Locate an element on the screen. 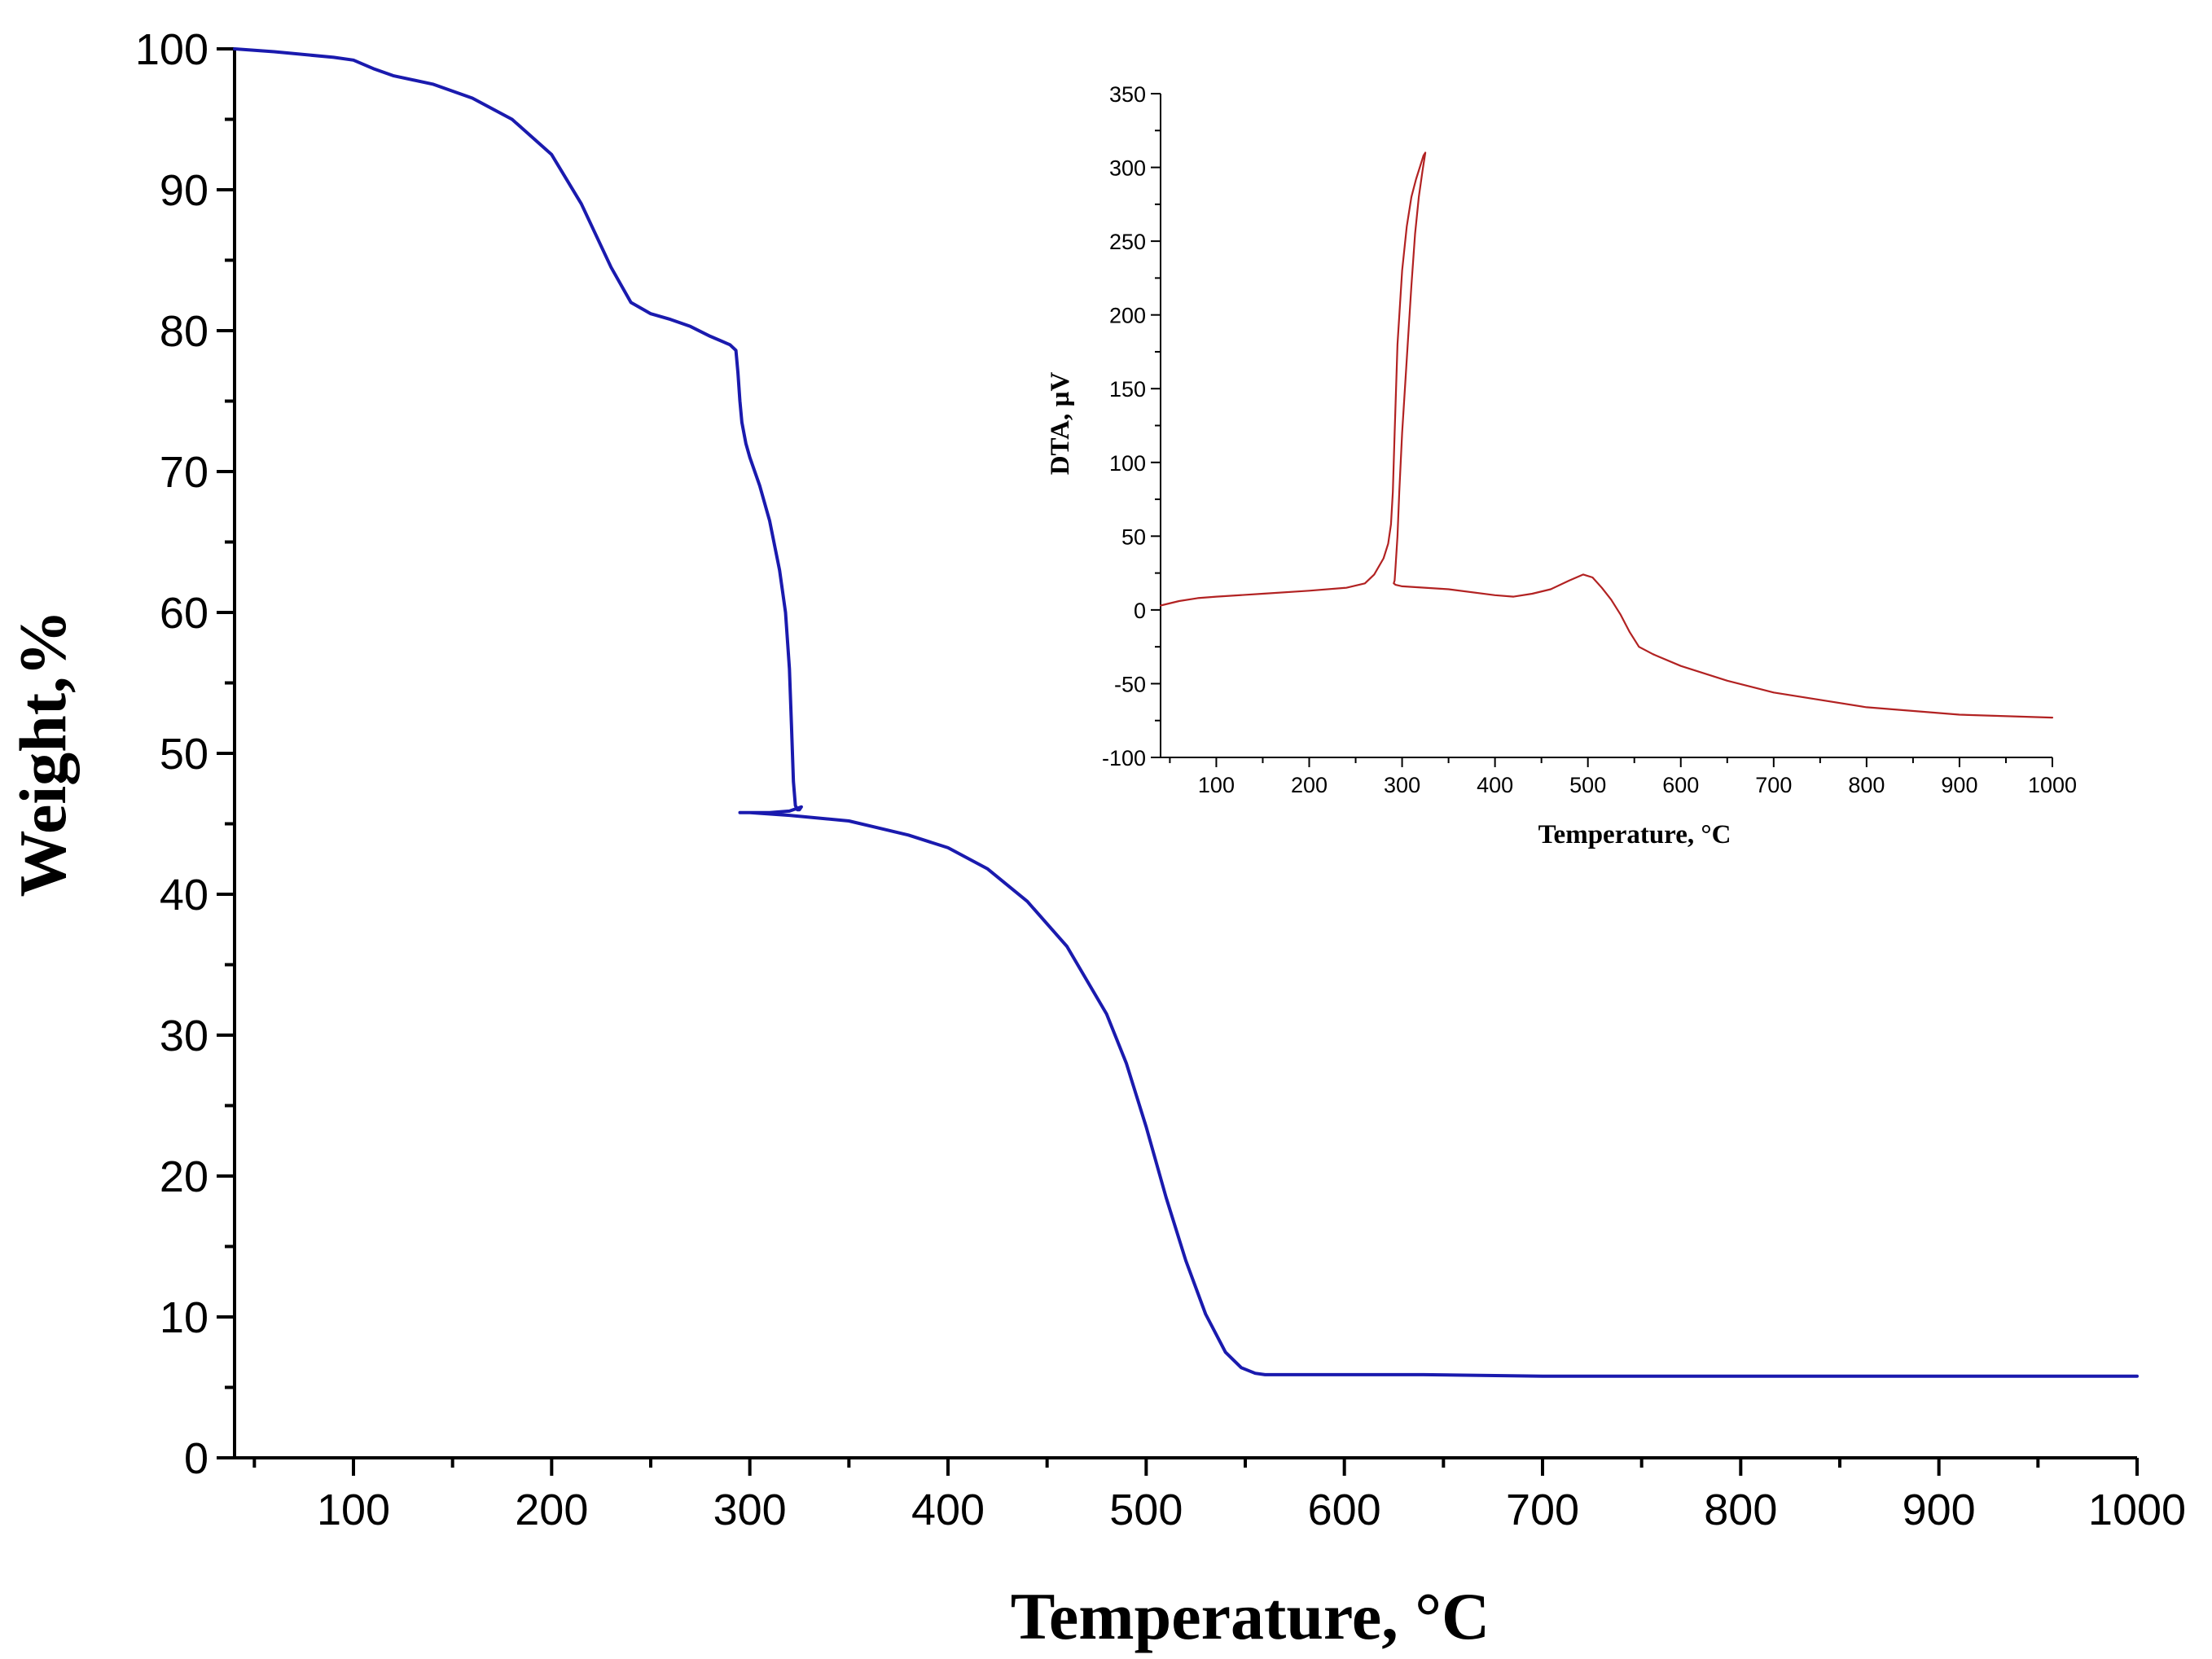  main-y-ticks: 0 10 20 30 40 50 60 70 80 90 100 is located at coordinates (185, 754).